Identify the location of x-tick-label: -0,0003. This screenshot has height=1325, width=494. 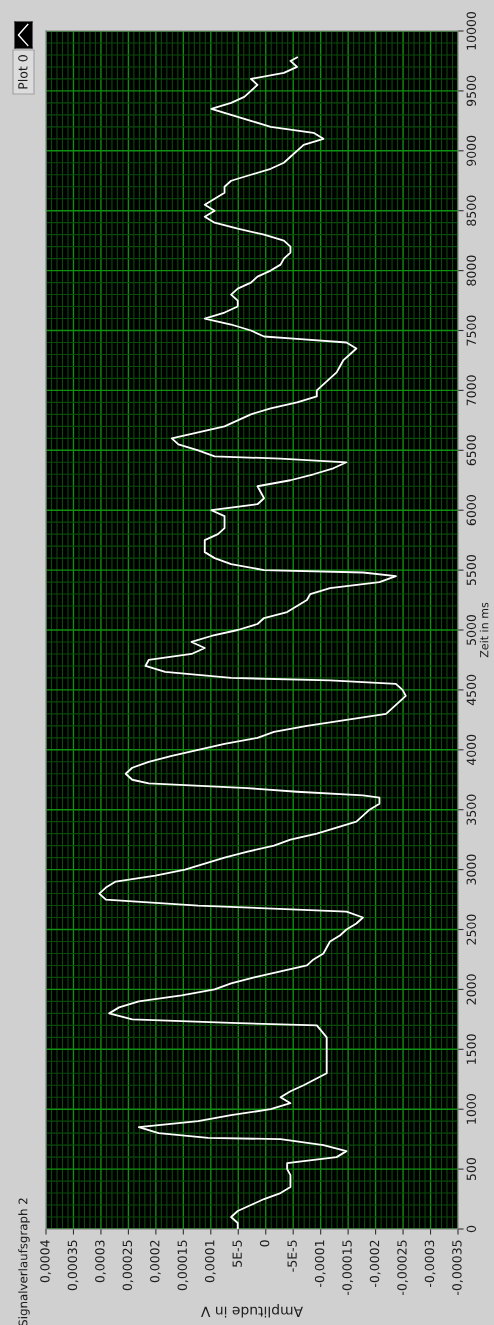
(430, 1264).